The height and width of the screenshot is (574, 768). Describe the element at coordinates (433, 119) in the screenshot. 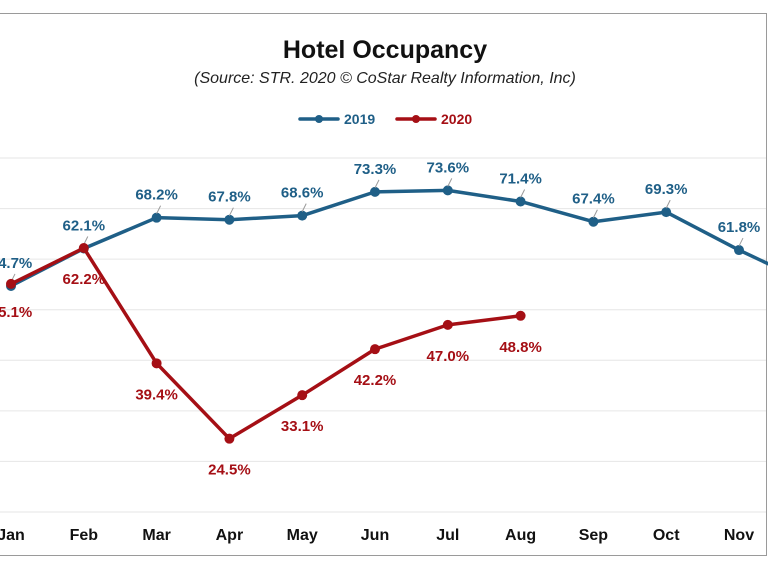

I see `legend-item-2020: 2020` at that location.